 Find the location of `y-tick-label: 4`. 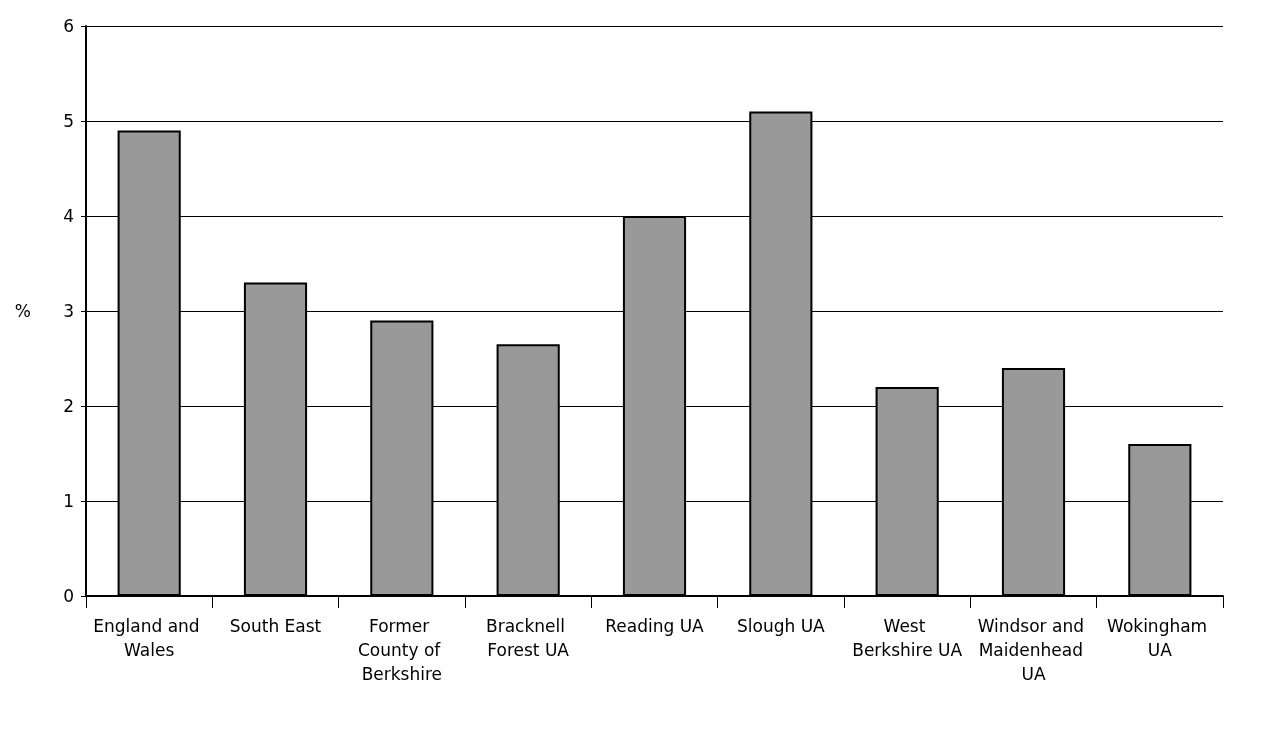

y-tick-label: 4 is located at coordinates (68, 216).